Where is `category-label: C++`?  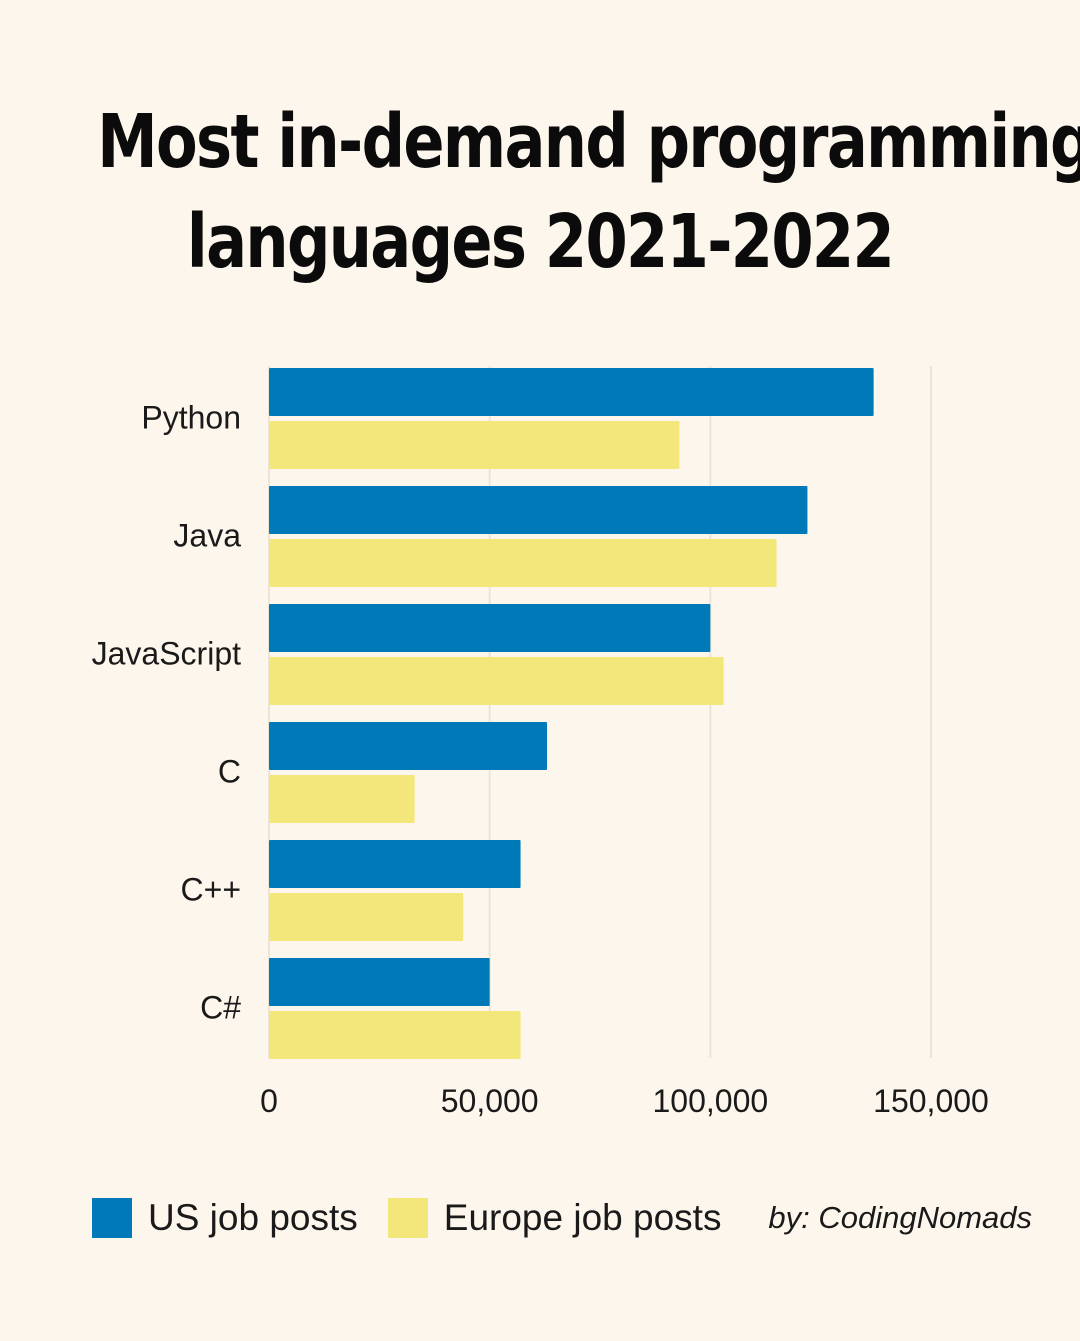 category-label: C++ is located at coordinates (211, 889).